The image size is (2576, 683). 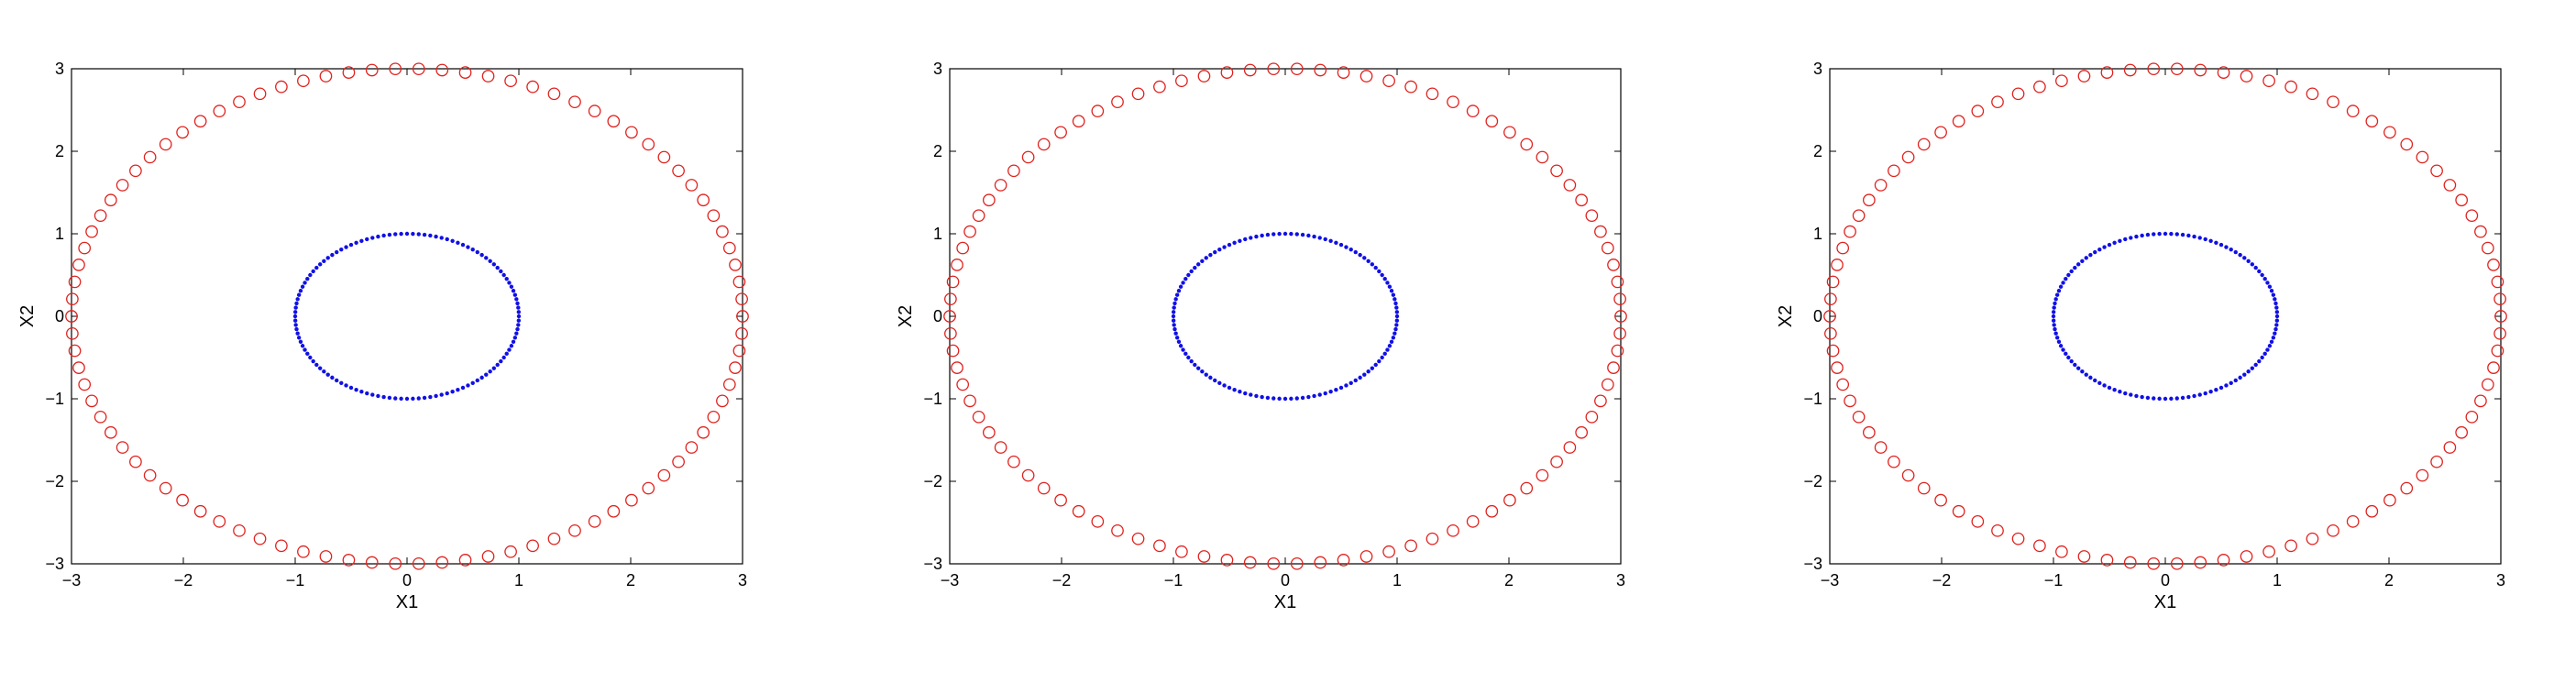 What do you see at coordinates (1942, 580) in the screenshot?
I see `x-tick-label: −2` at bounding box center [1942, 580].